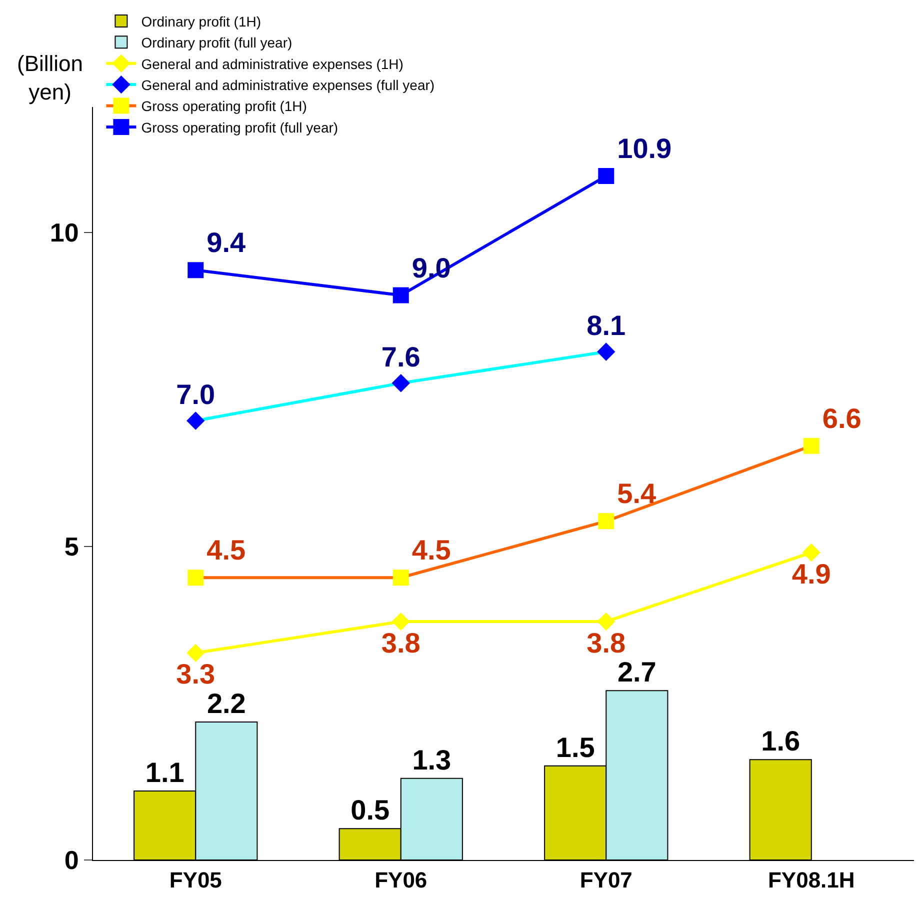  I want to click on x-tick-label: FY08.1H, so click(811, 879).